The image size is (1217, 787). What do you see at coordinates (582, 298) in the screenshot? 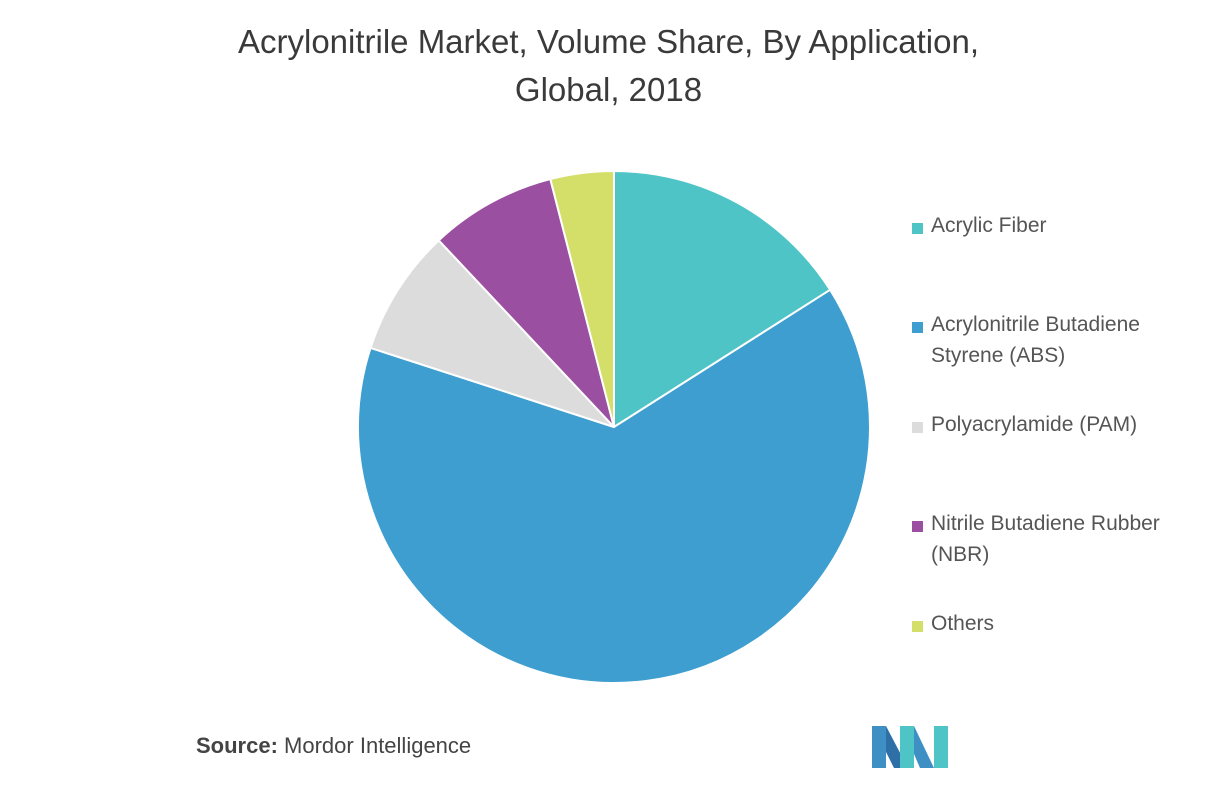
I see `pie-slice-others` at bounding box center [582, 298].